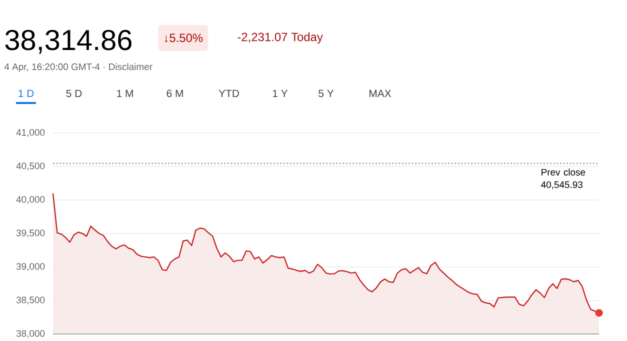 Image resolution: width=627 pixels, height=341 pixels. I want to click on y-tick-label: 39,500, so click(30, 233).